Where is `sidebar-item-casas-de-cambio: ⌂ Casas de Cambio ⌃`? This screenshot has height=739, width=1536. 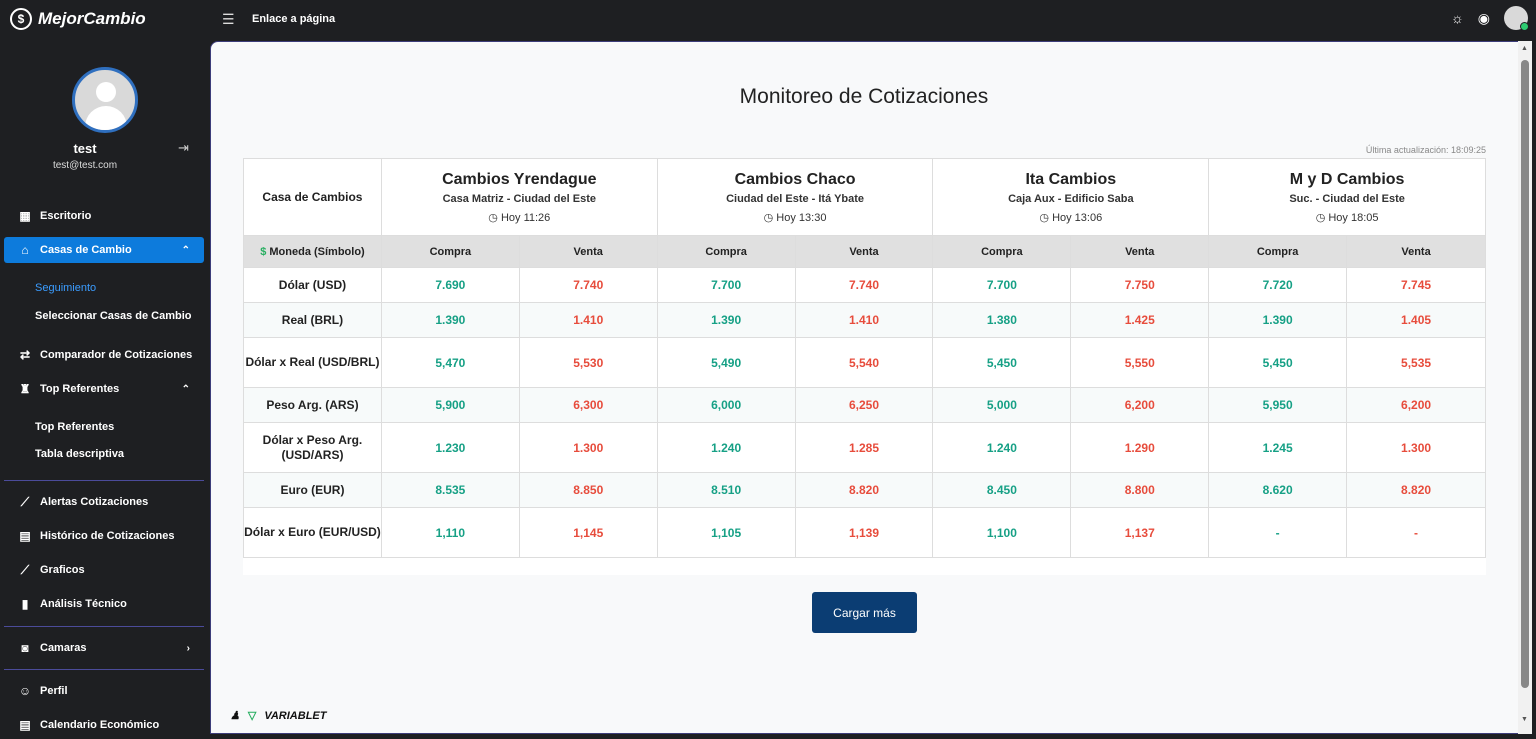 sidebar-item-casas-de-cambio: ⌂ Casas de Cambio ⌃ is located at coordinates (104, 250).